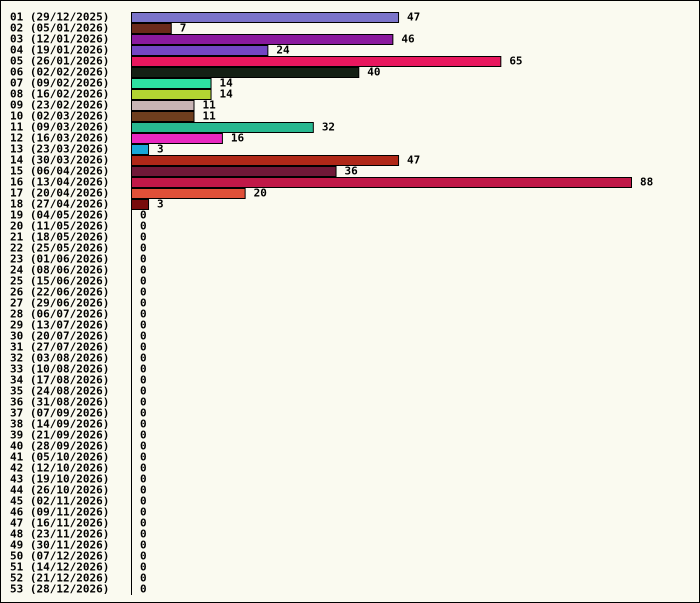  What do you see at coordinates (352, 171) in the screenshot?
I see `value-label: 36` at bounding box center [352, 171].